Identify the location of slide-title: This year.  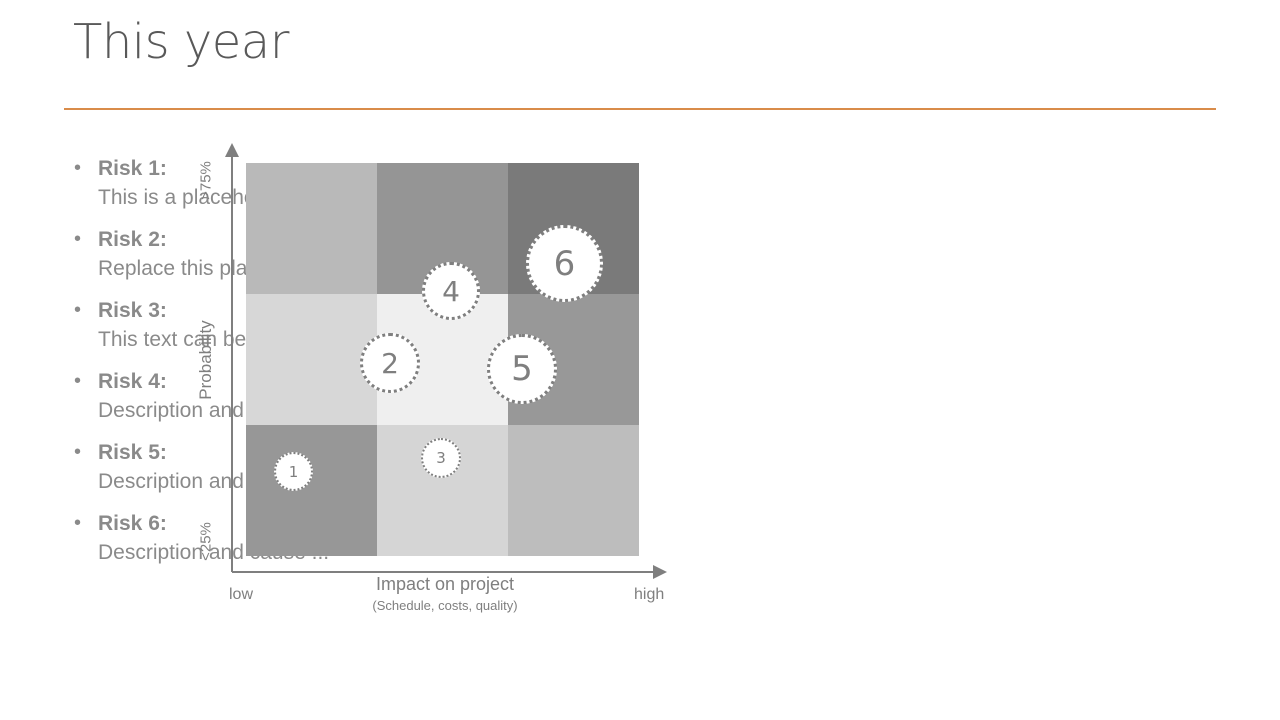
(181, 42).